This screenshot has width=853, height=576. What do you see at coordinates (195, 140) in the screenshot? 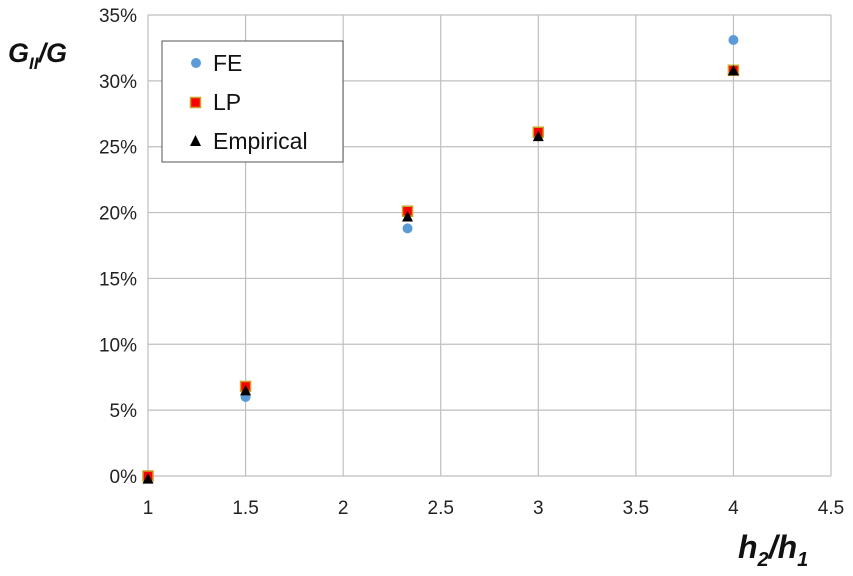
I see `legend-empirical-marker` at bounding box center [195, 140].